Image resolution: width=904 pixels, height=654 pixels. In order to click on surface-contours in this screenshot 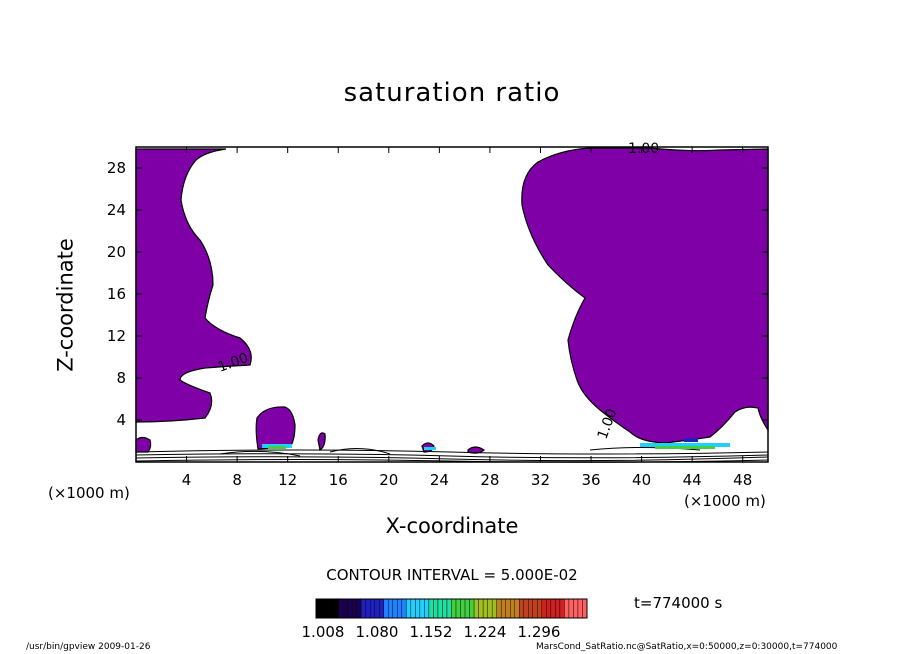, I will do `click(452, 455)`.